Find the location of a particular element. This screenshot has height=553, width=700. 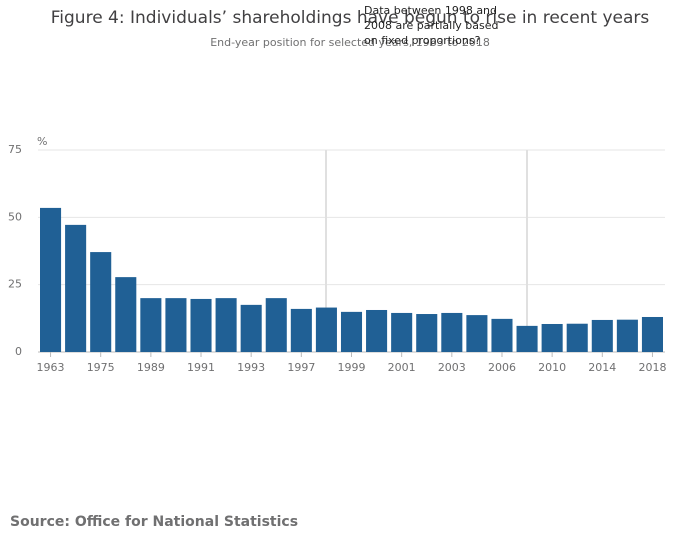

source: Source: Office for National Statistics is located at coordinates (154, 522).